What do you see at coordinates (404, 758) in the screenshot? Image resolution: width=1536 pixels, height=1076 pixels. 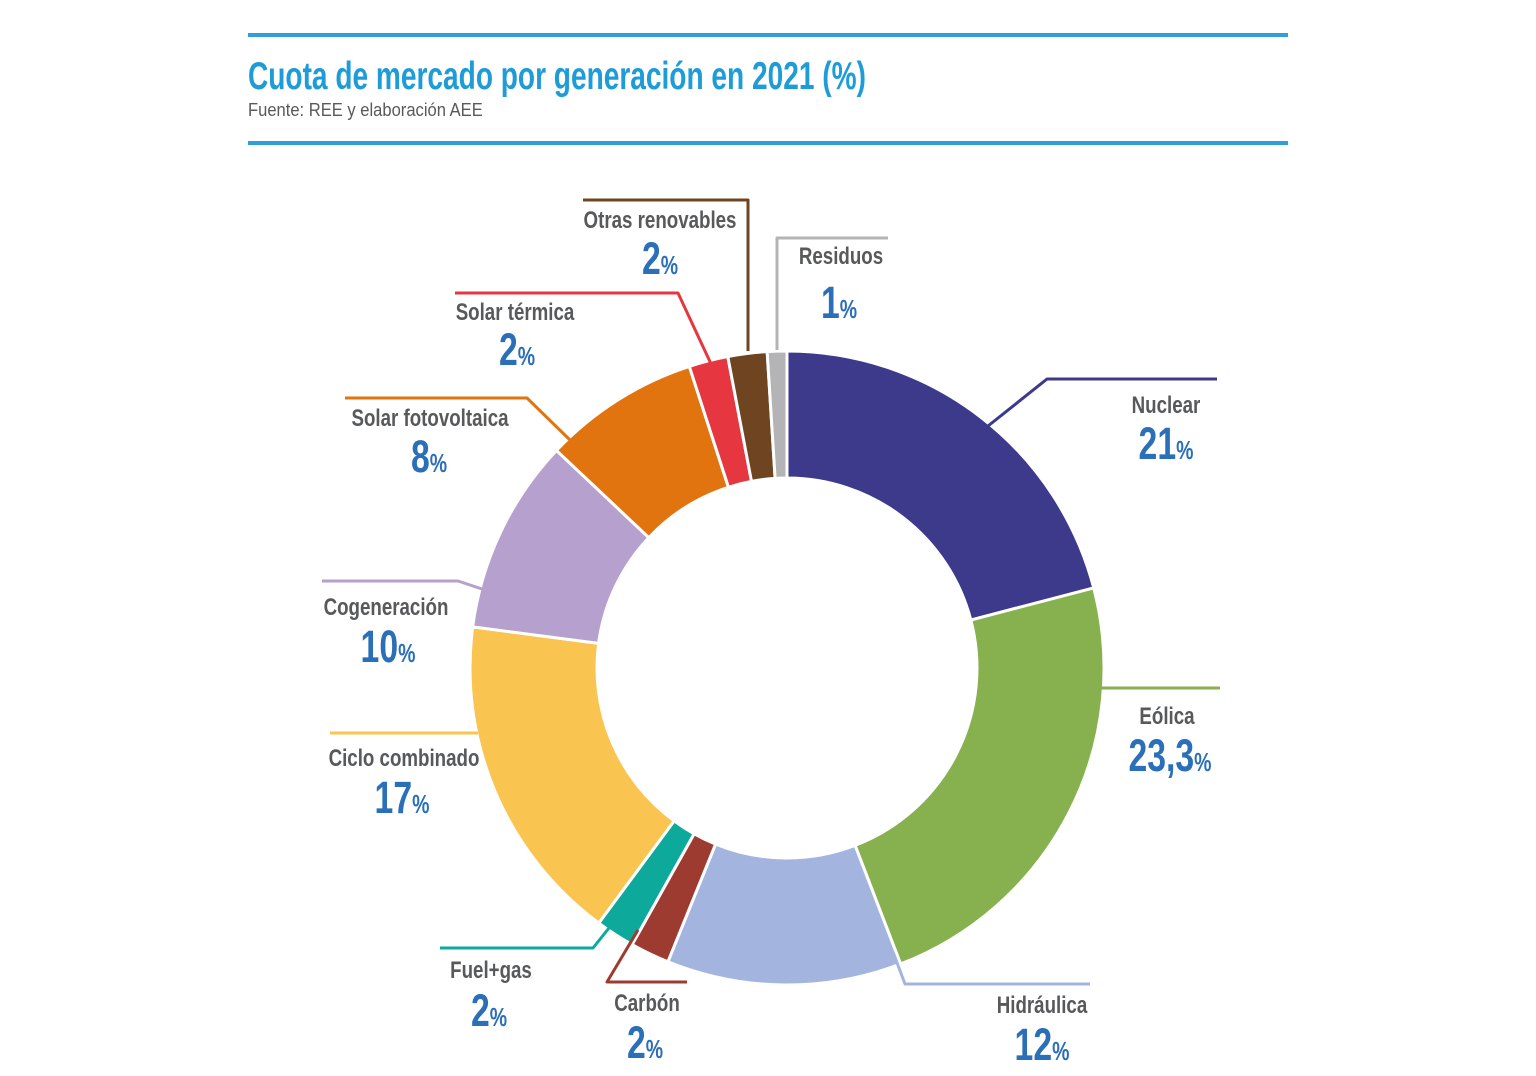 I see `segment-name-ciclo-combinado: Ciclo combinado` at bounding box center [404, 758].